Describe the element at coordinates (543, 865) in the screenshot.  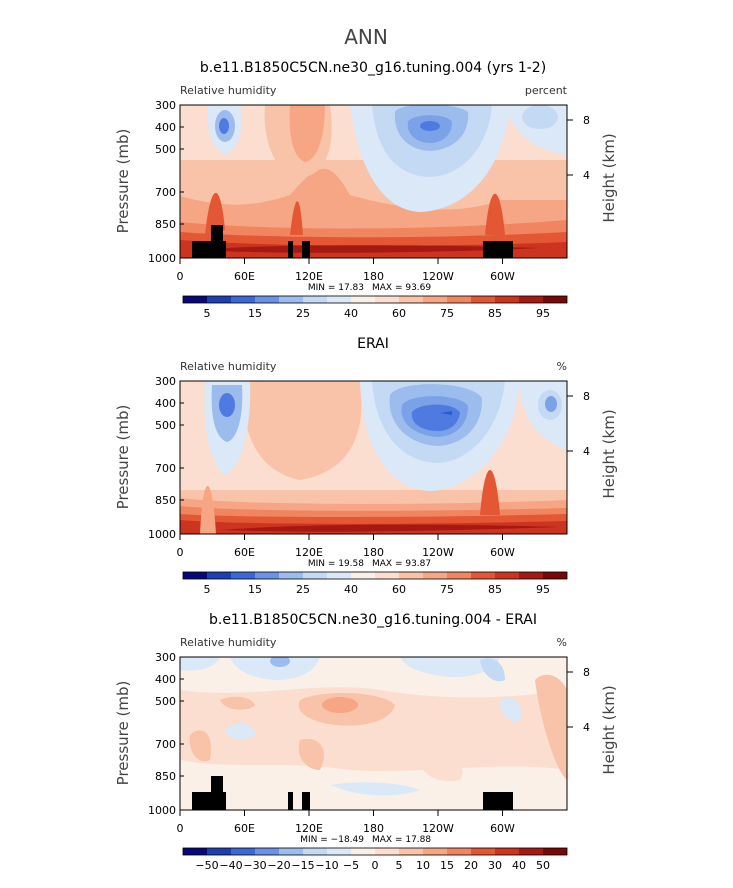
I see `colorbar-label: 50` at that location.